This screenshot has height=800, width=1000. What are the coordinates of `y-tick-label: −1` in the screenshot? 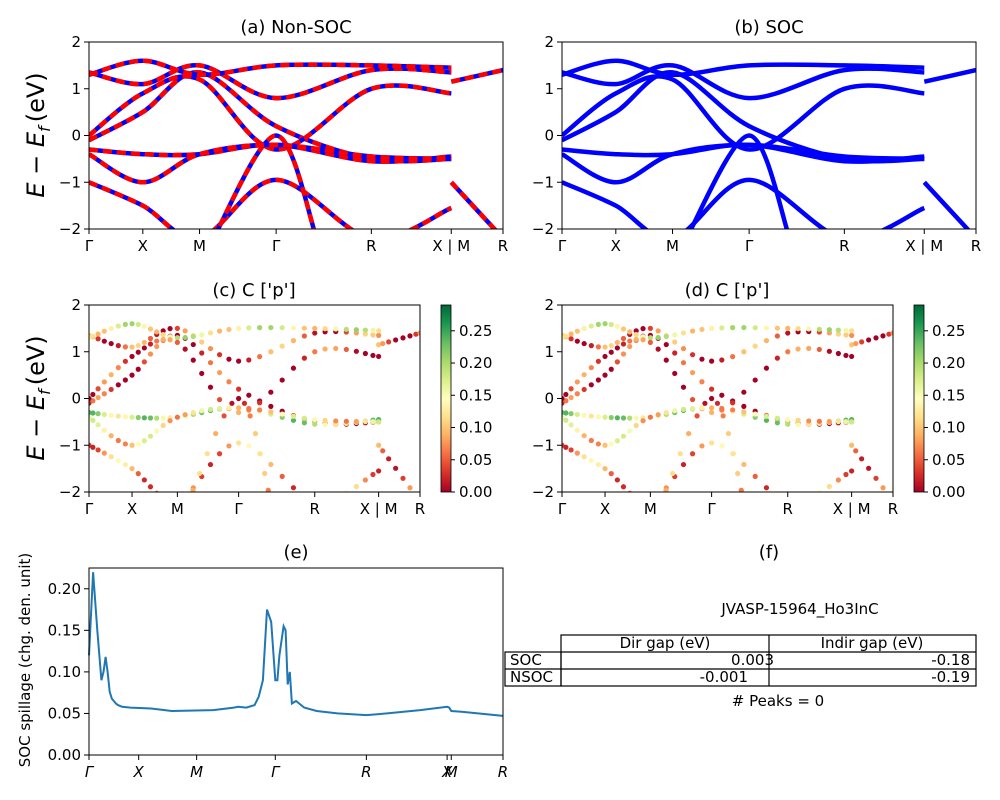 It's located at (70, 182).